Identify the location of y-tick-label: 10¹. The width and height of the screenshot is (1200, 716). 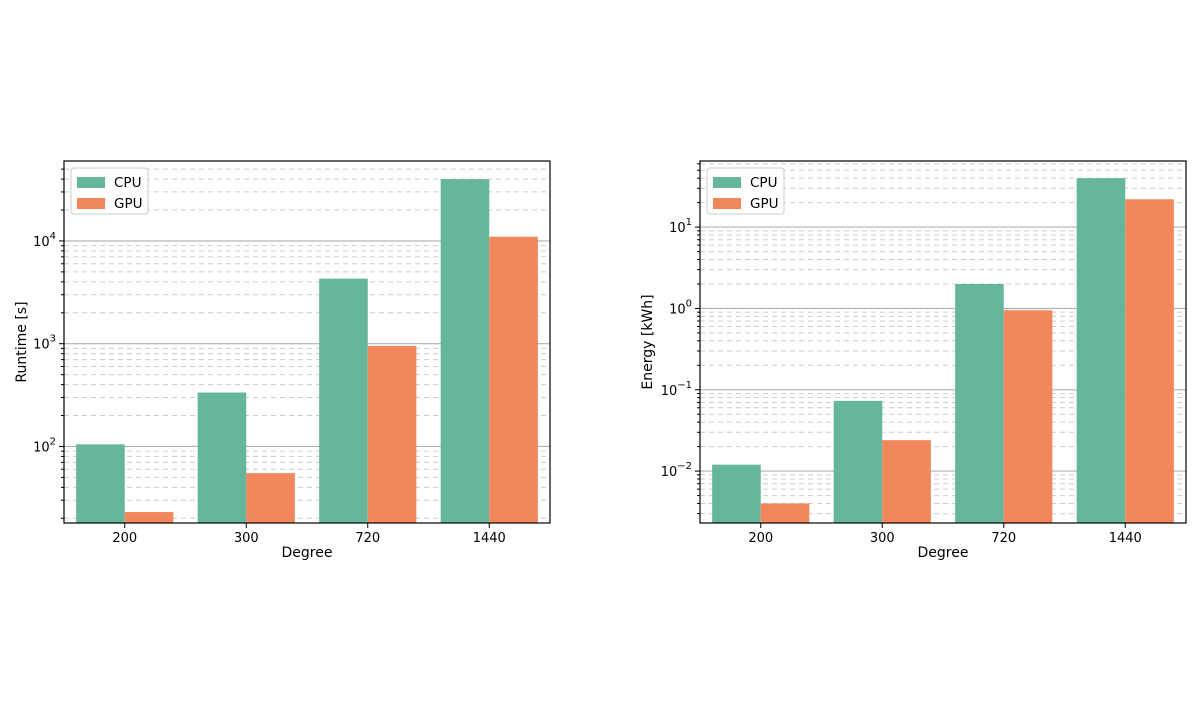
(680, 226).